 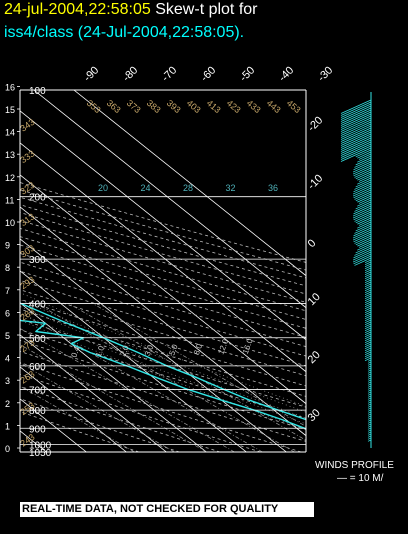 I want to click on top-temperature-tick: -30, so click(x=326, y=74).